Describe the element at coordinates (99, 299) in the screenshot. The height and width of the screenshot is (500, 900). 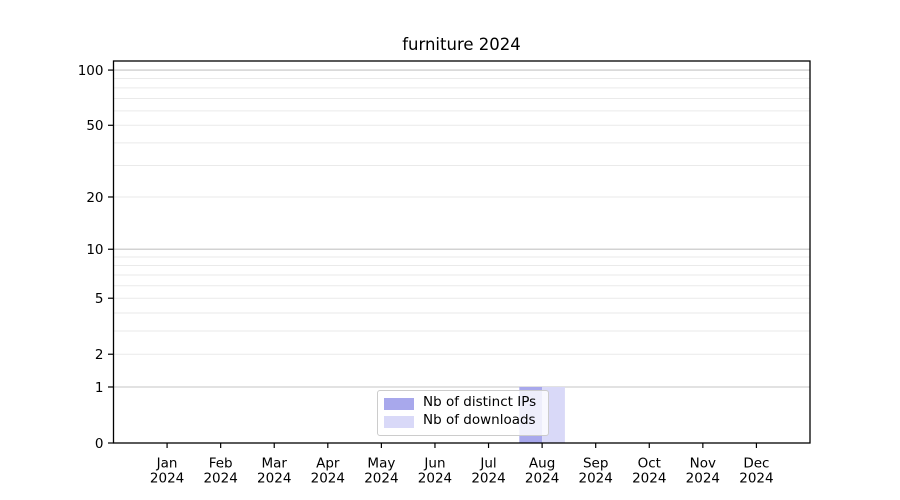
I see `y-tick-label: 5` at that location.